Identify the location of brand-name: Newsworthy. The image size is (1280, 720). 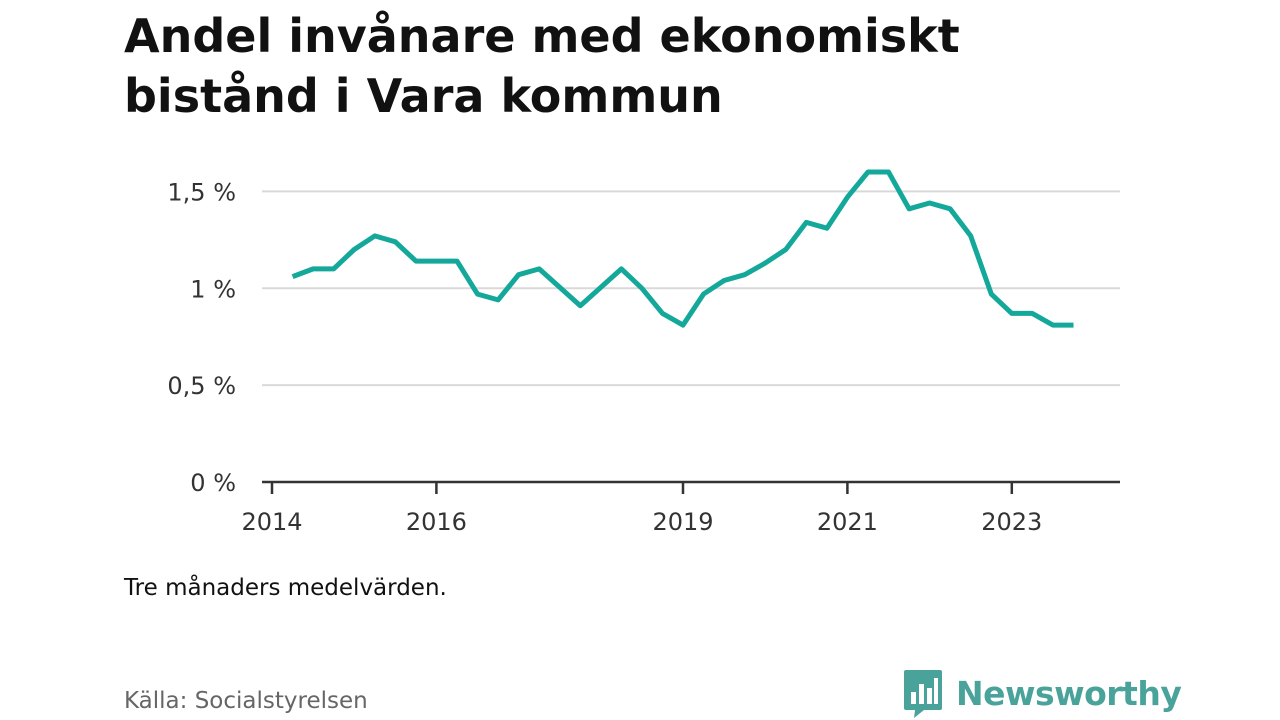
(1069, 693).